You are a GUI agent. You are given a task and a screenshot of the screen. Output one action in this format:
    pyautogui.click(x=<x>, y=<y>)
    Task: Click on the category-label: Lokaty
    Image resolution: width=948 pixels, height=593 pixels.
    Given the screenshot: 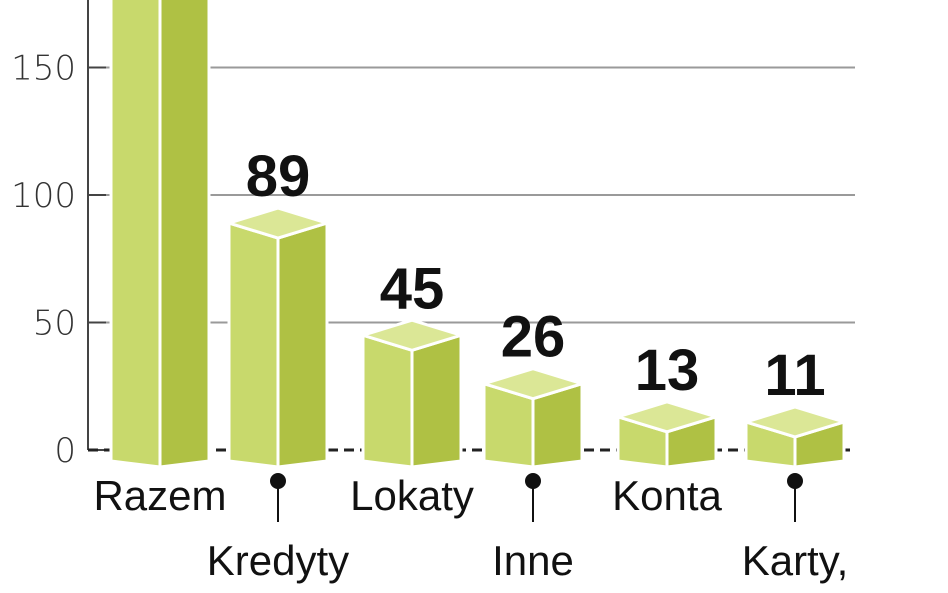 What is the action you would take?
    pyautogui.click(x=412, y=495)
    